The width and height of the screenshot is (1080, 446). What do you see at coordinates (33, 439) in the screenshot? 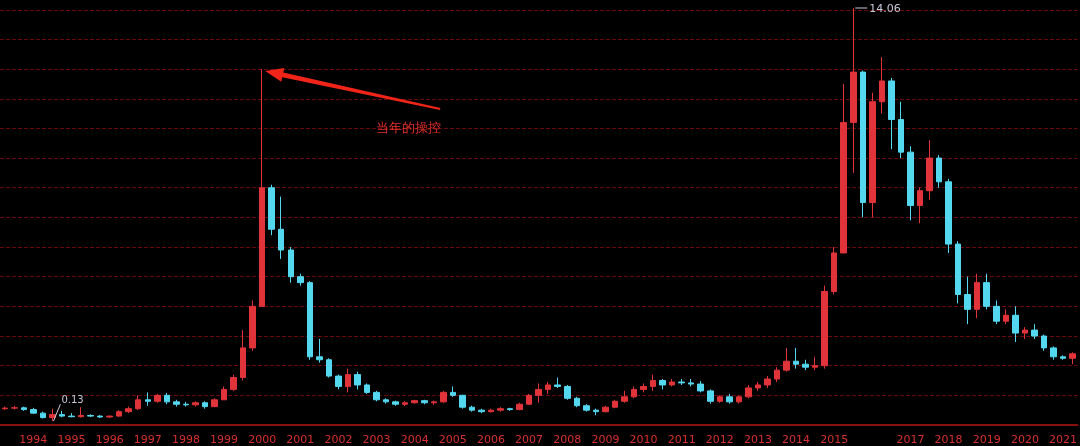
I see `x-tick-label: 1994` at bounding box center [33, 439].